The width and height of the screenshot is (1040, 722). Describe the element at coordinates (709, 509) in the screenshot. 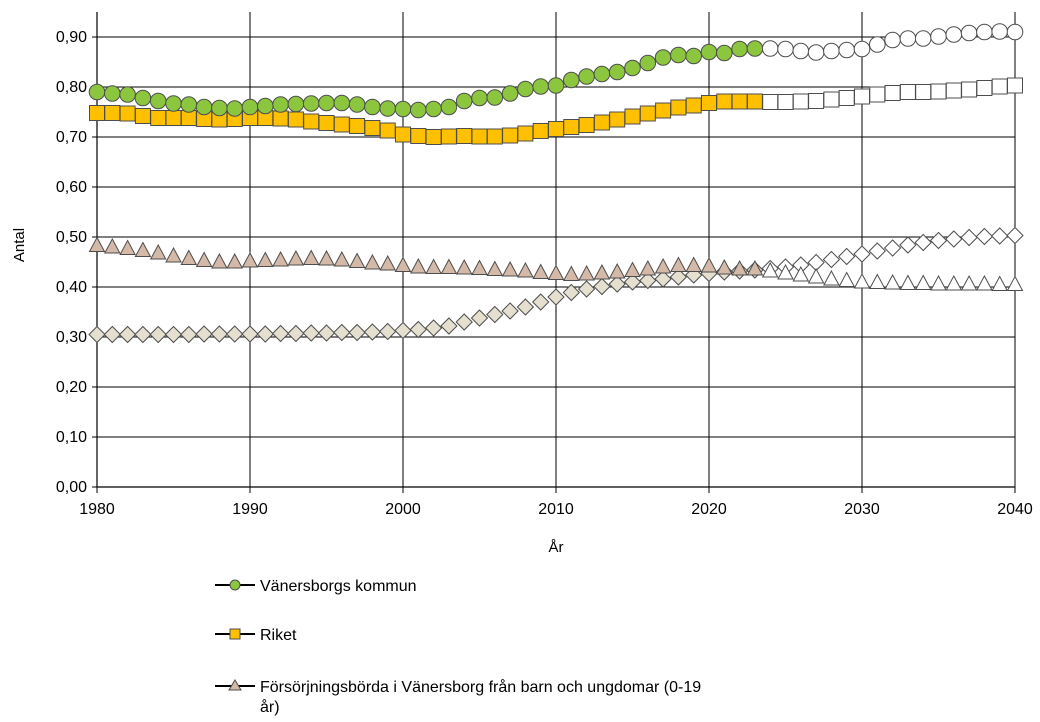

I see `x-tick-label: 2020` at that location.